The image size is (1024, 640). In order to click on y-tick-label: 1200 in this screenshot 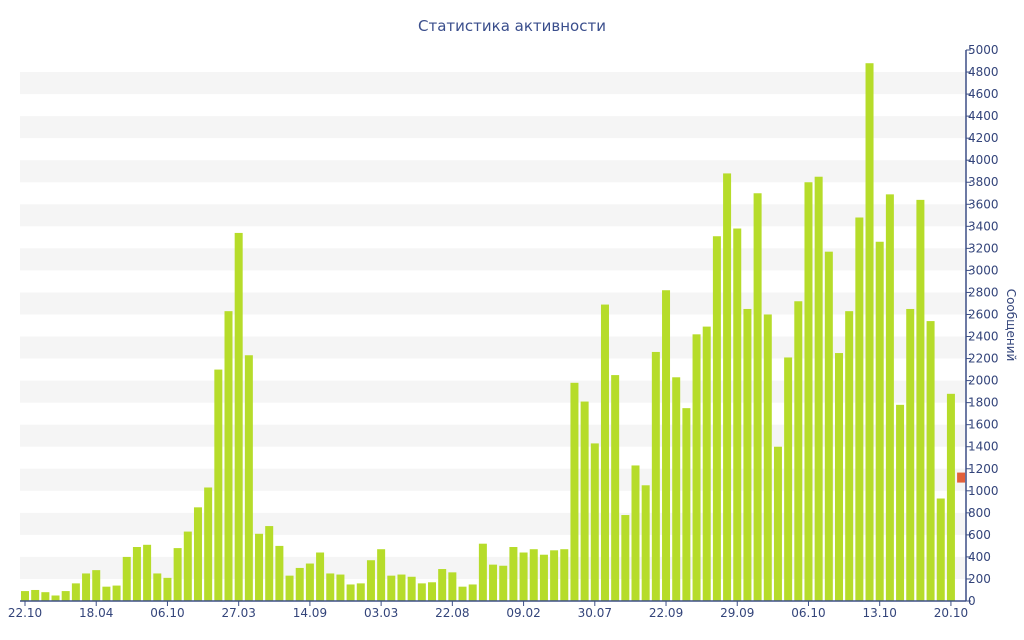, I will do `click(983, 469)`.